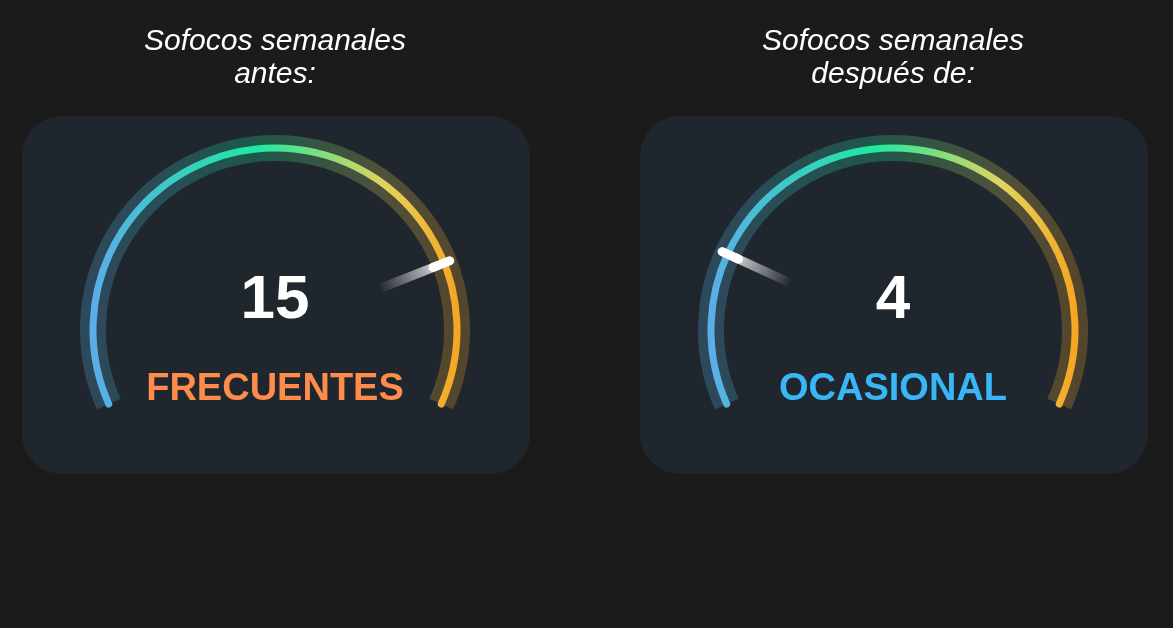 The image size is (1173, 628). I want to click on text: Sofocos semanales antes:, so click(275, 56).